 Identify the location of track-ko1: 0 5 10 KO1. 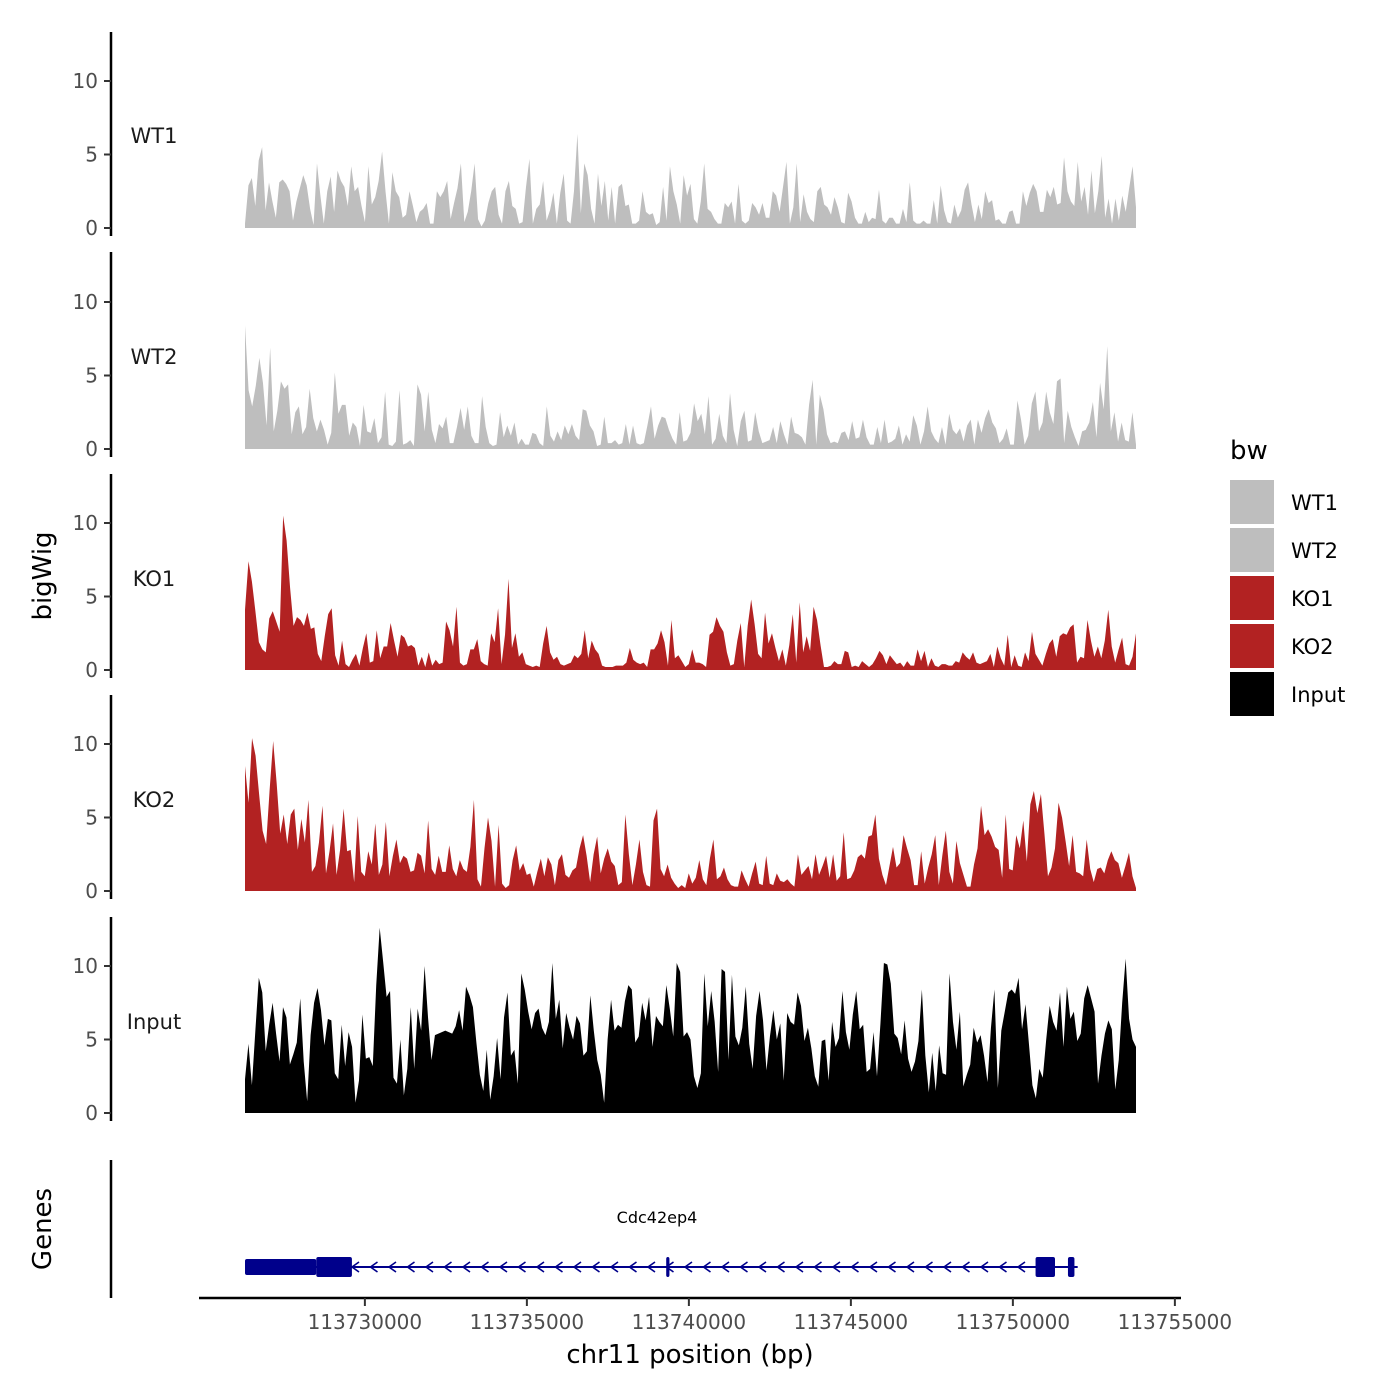
(604, 578).